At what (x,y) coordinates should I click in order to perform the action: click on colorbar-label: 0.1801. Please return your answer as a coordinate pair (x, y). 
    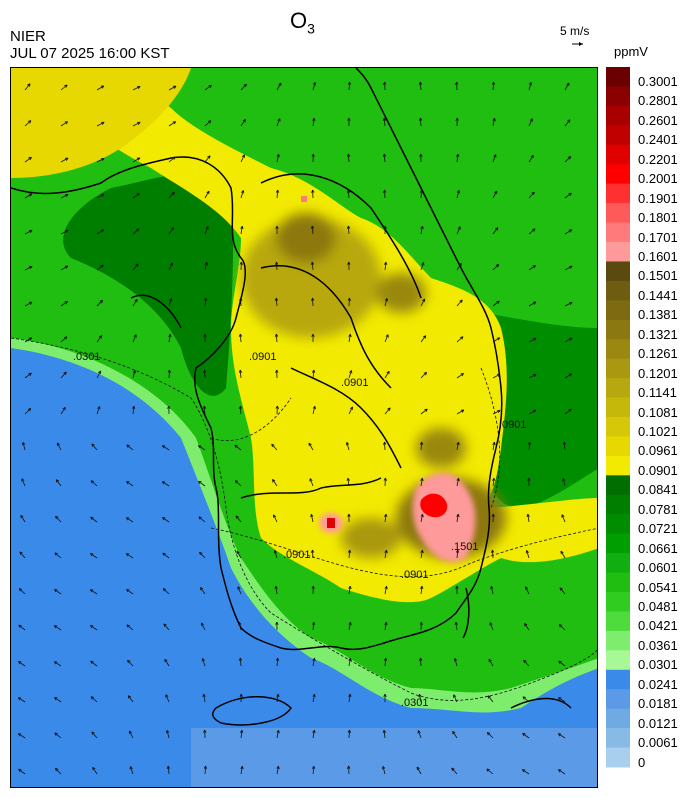
    Looking at the image, I should click on (658, 218).